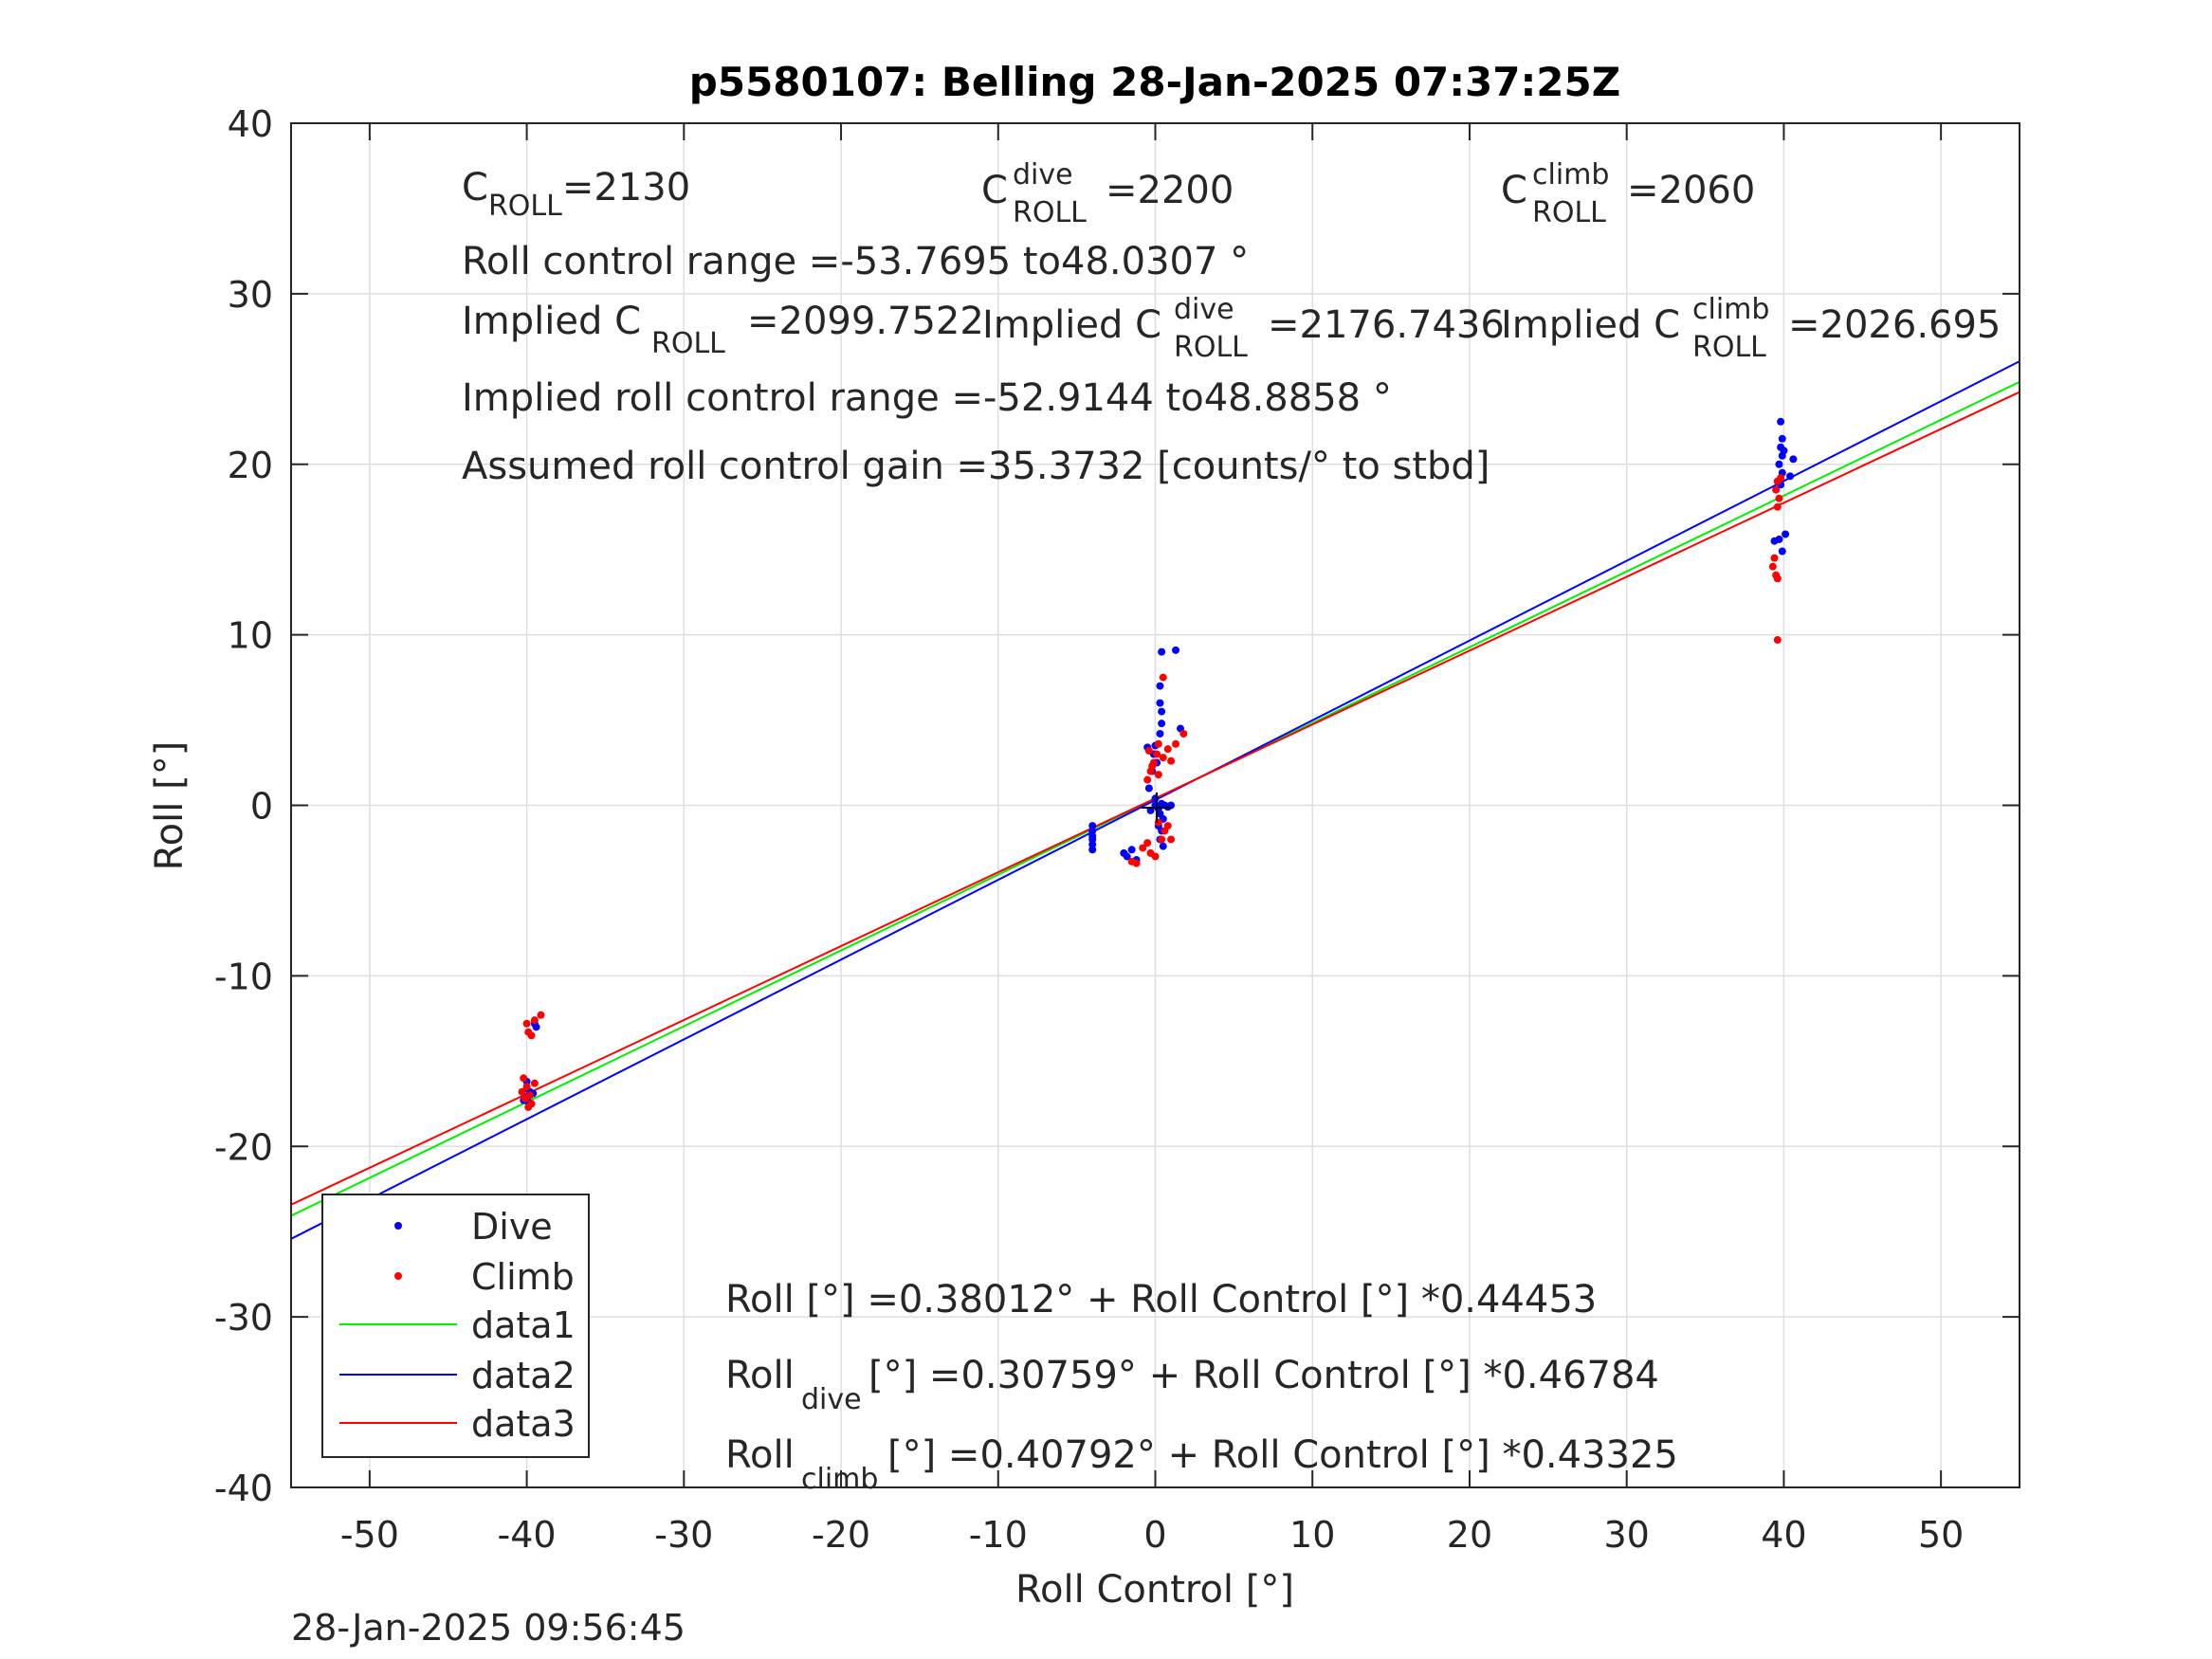 Image resolution: width=2212 pixels, height=1659 pixels. What do you see at coordinates (261, 807) in the screenshot?
I see `y-tick-label: 0` at bounding box center [261, 807].